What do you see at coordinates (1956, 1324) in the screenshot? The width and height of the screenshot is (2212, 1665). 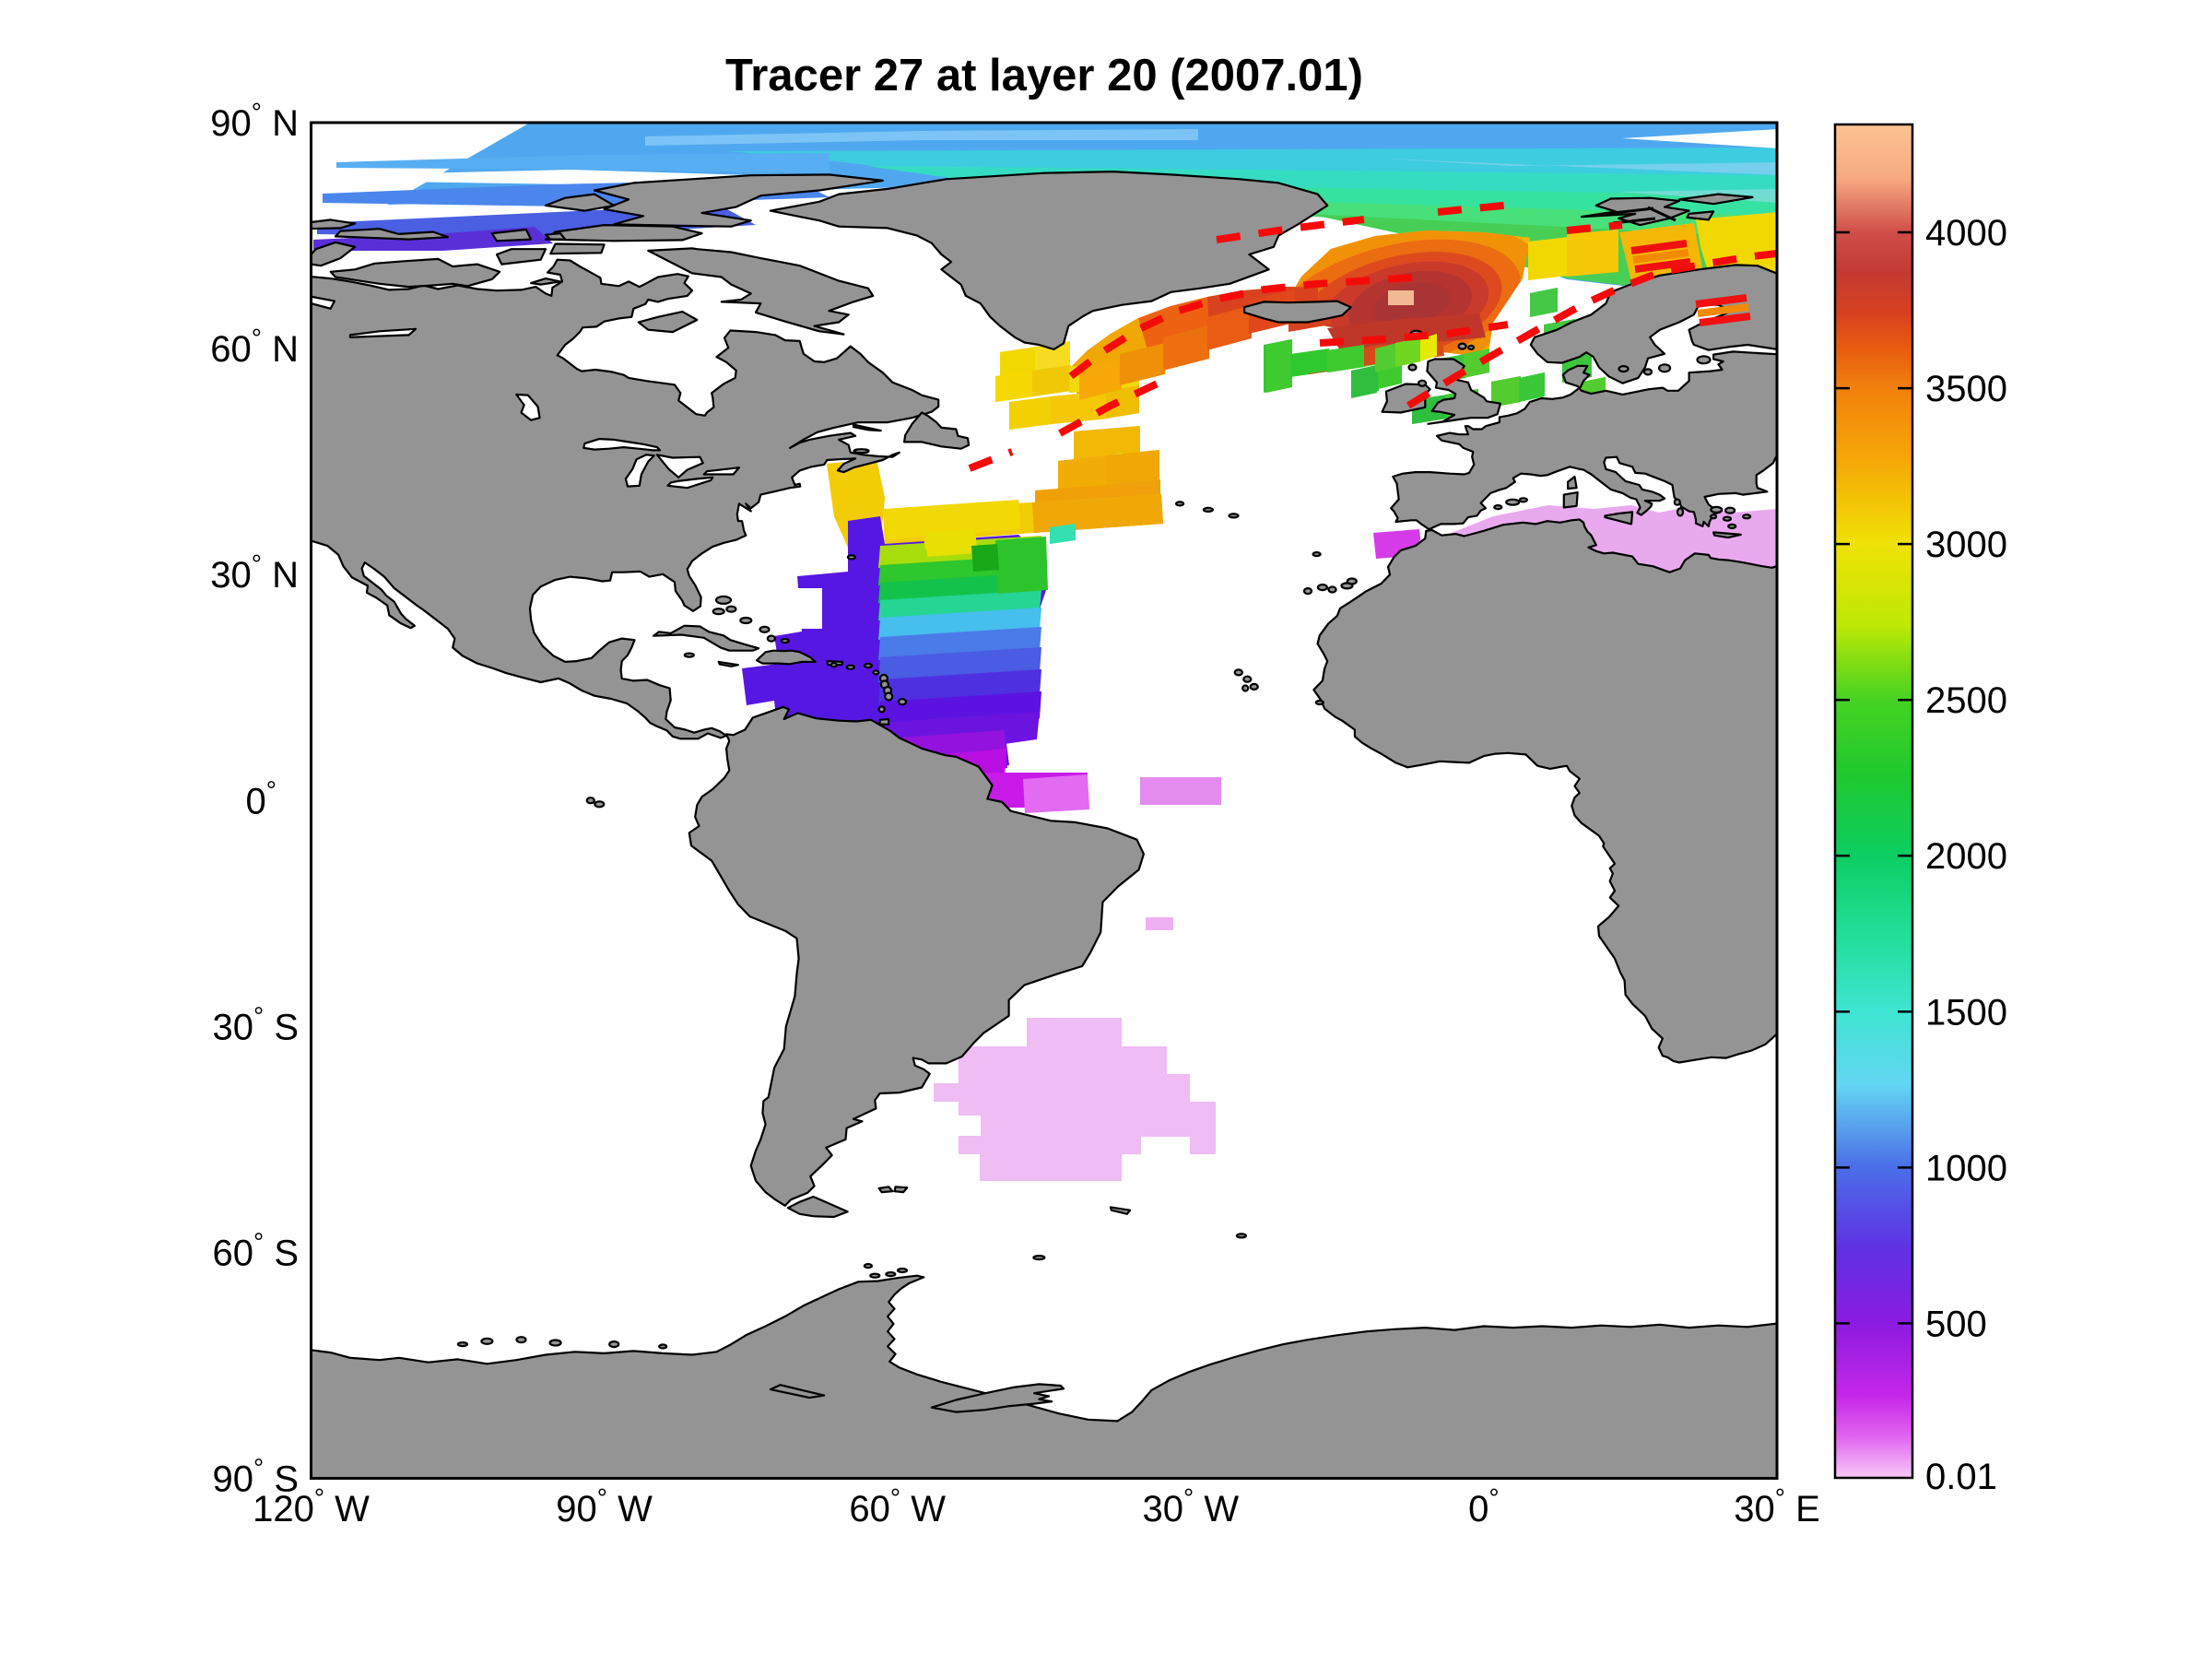 I see `svg-text: 500` at bounding box center [1956, 1324].